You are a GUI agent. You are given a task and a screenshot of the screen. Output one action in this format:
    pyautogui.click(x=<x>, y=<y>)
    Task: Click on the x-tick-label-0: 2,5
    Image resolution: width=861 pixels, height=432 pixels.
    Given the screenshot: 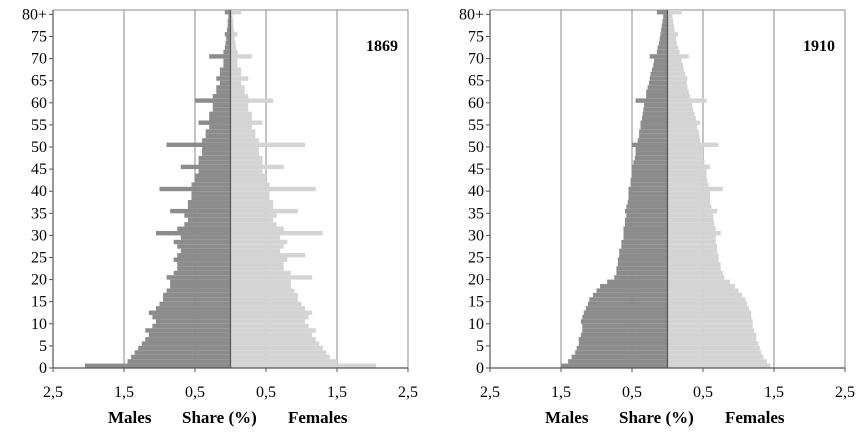 What is the action you would take?
    pyautogui.click(x=490, y=392)
    